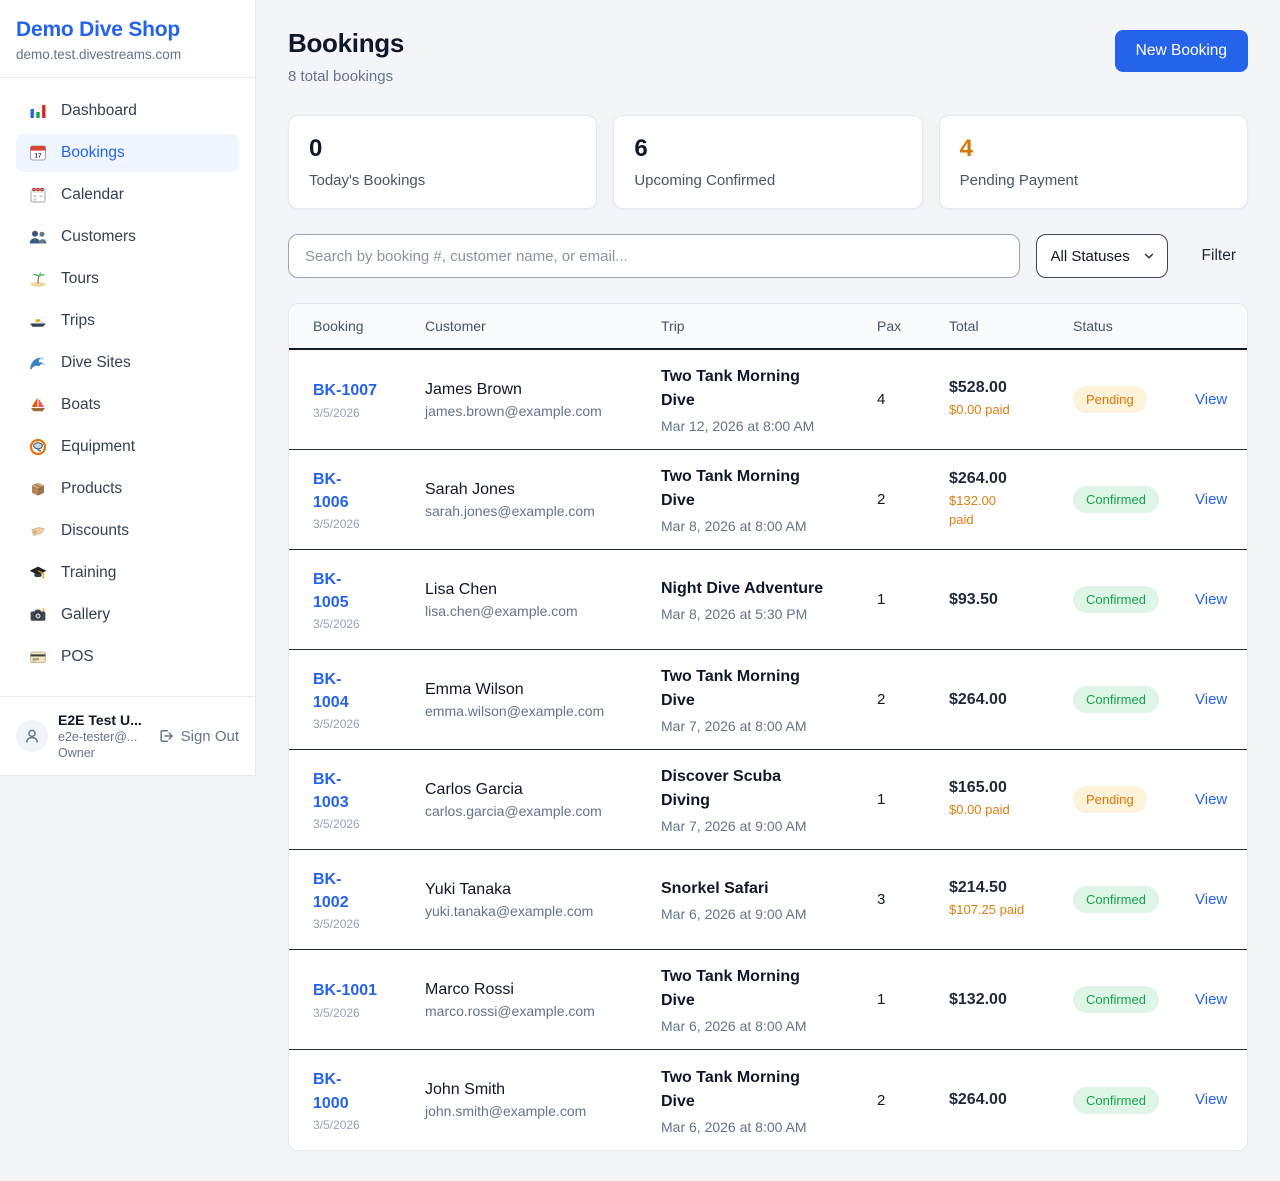 The width and height of the screenshot is (1280, 1181). I want to click on total-cell: $132.00, so click(1011, 1000).